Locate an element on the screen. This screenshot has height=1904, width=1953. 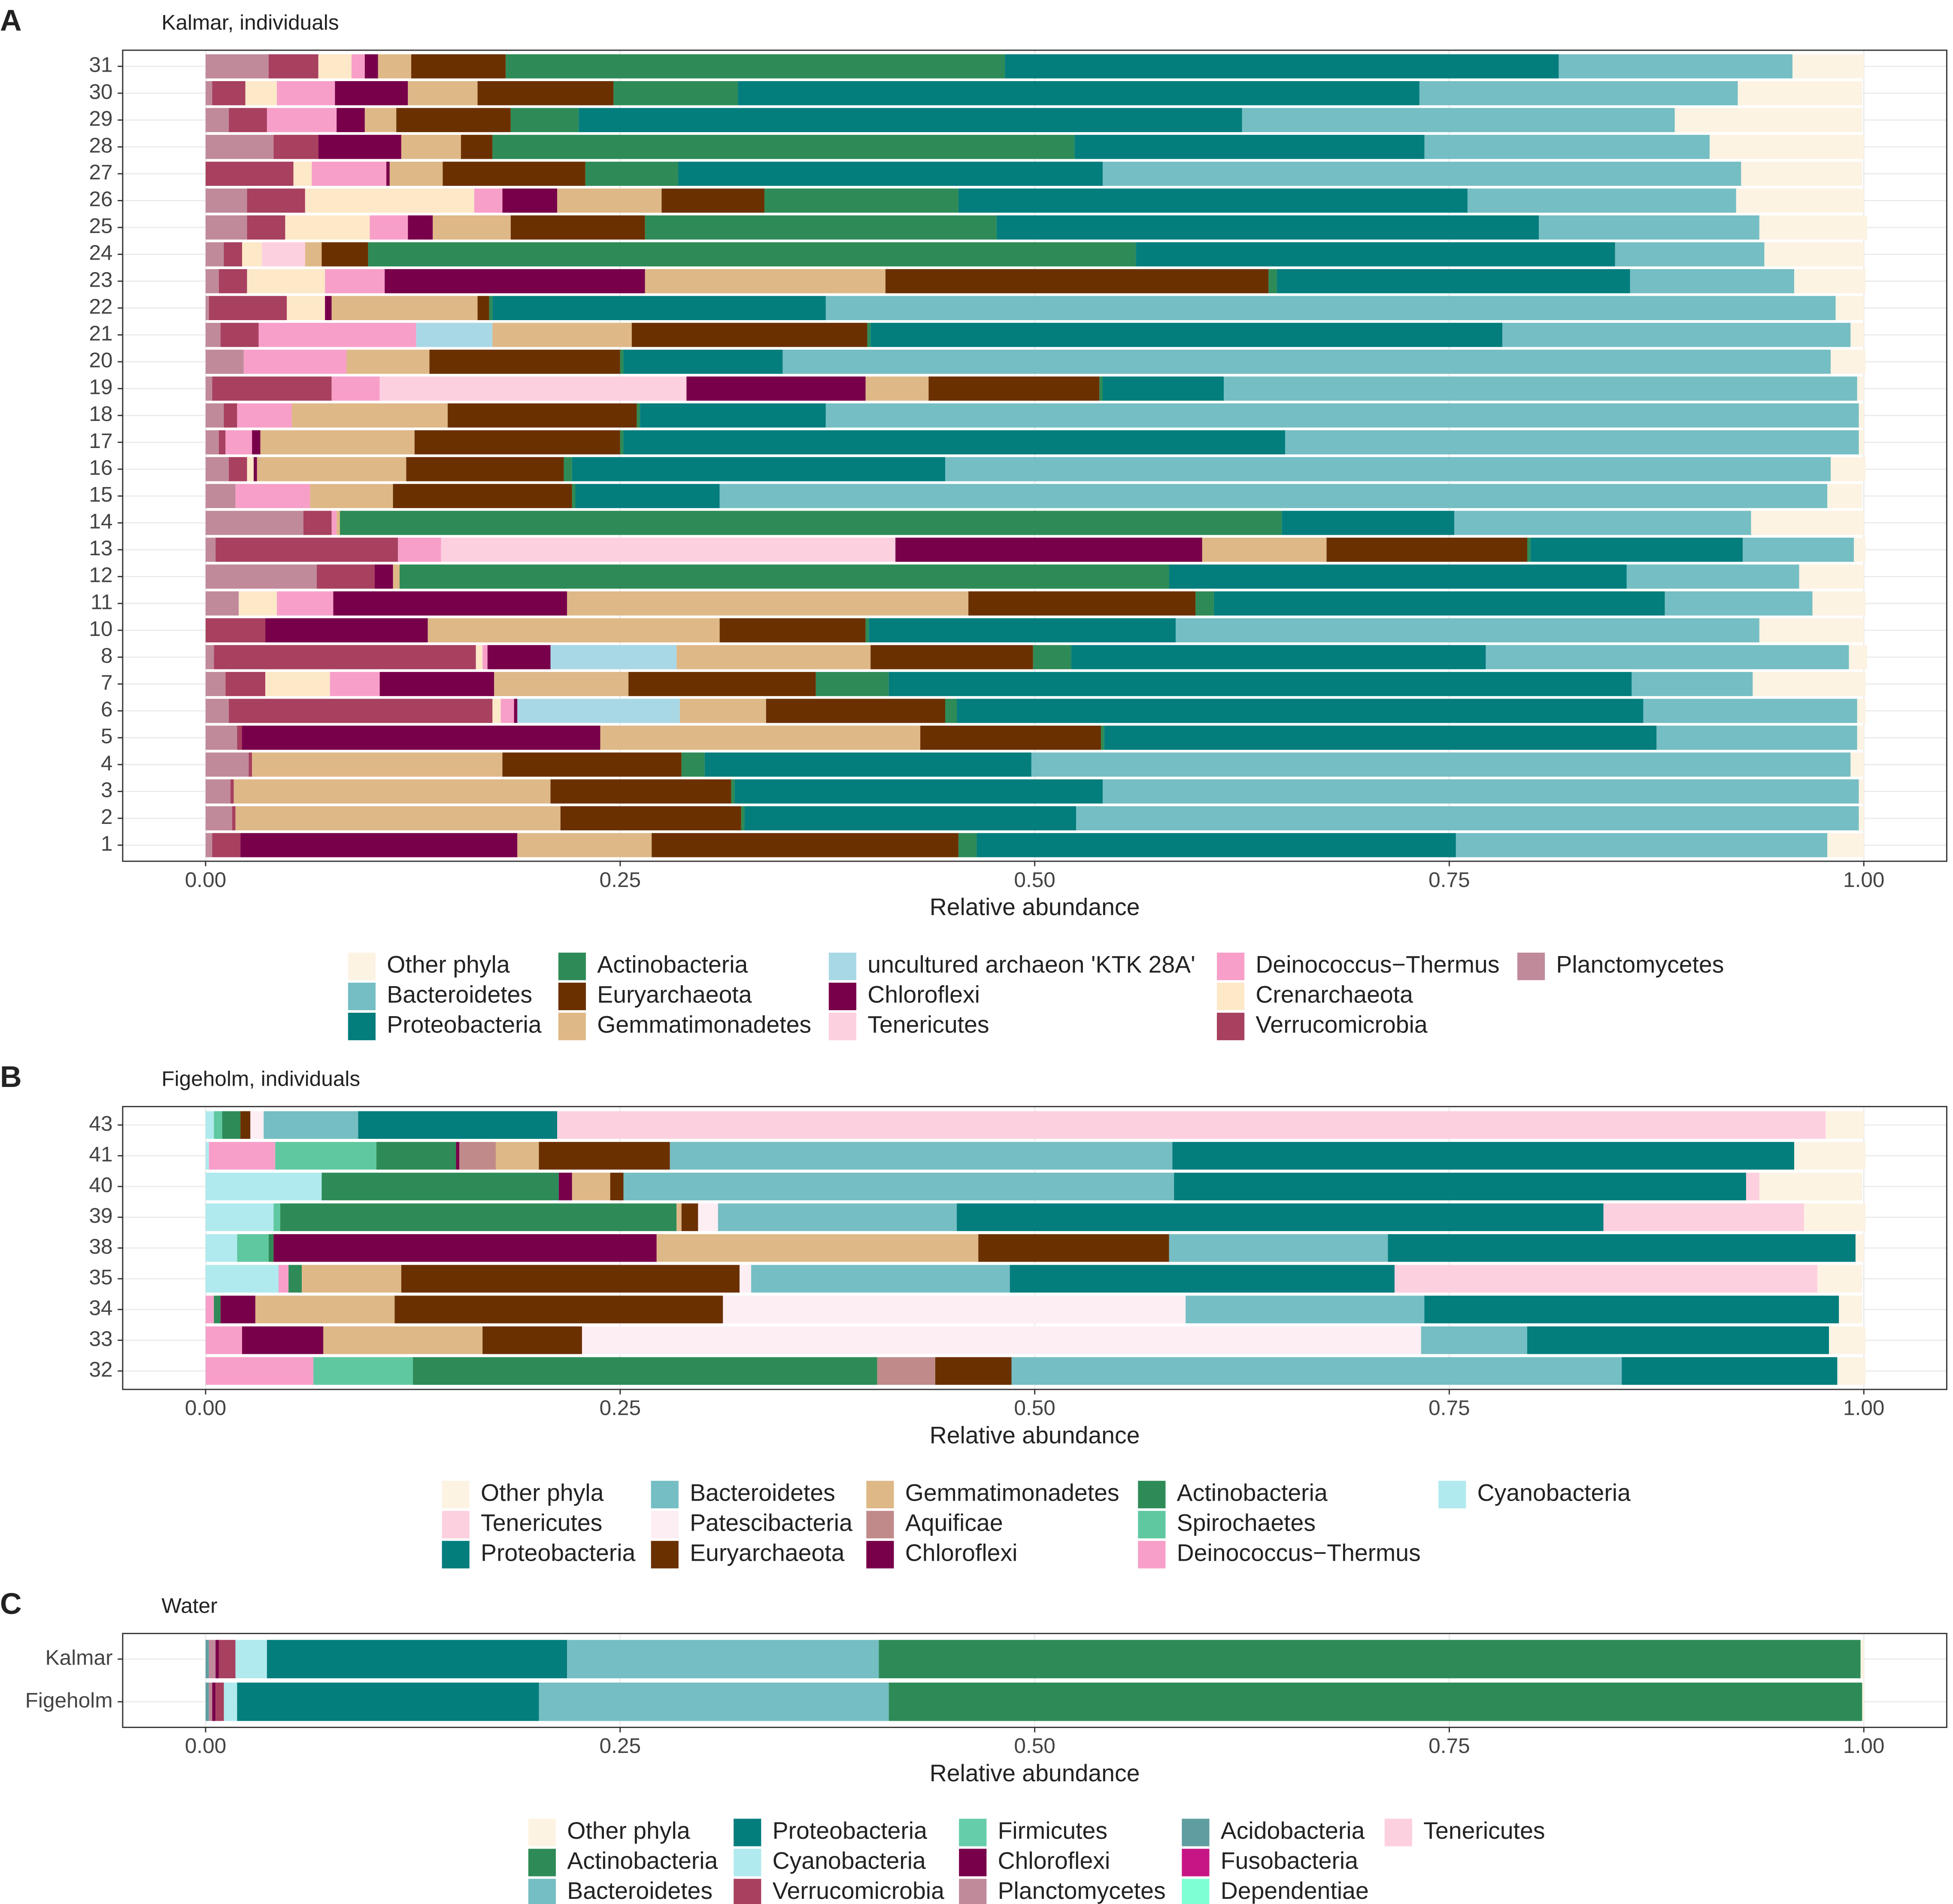
legend-label: Euryarchaeota is located at coordinates (768, 1553).